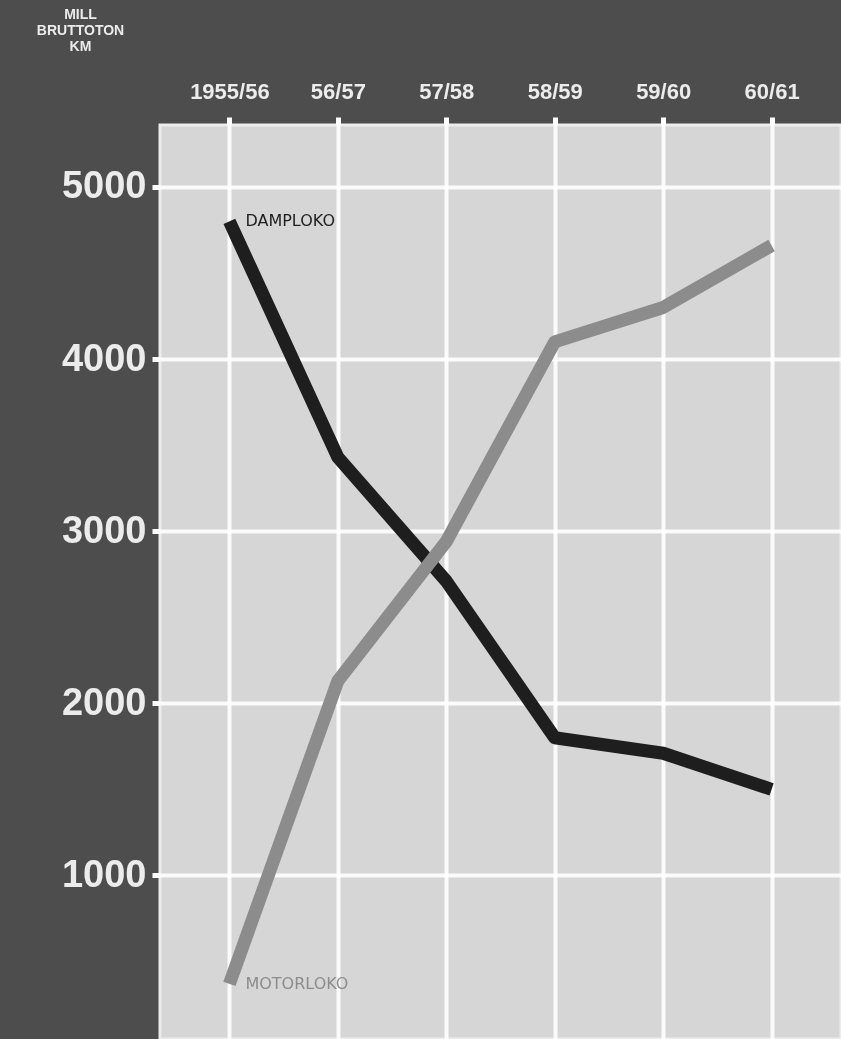  What do you see at coordinates (664, 91) in the screenshot?
I see `x-tick-label: 59/60` at bounding box center [664, 91].